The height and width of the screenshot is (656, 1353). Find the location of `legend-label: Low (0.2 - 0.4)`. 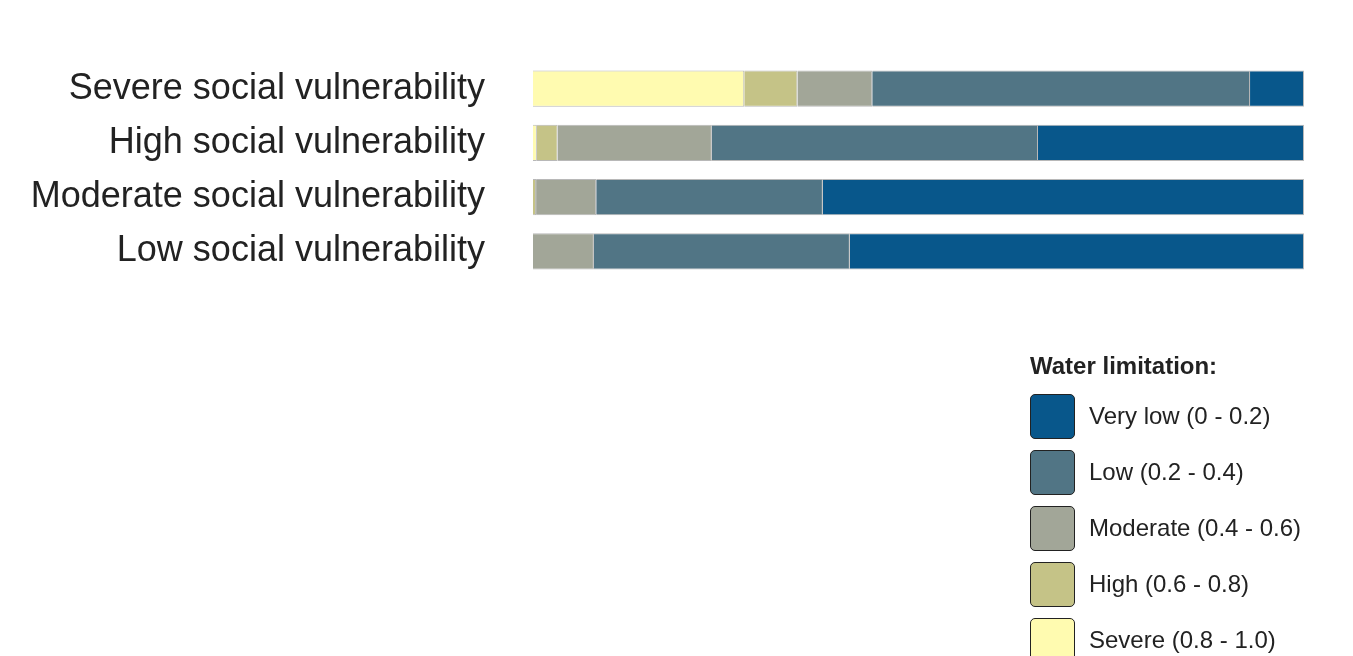

legend-label: Low (0.2 - 0.4) is located at coordinates (1166, 472).